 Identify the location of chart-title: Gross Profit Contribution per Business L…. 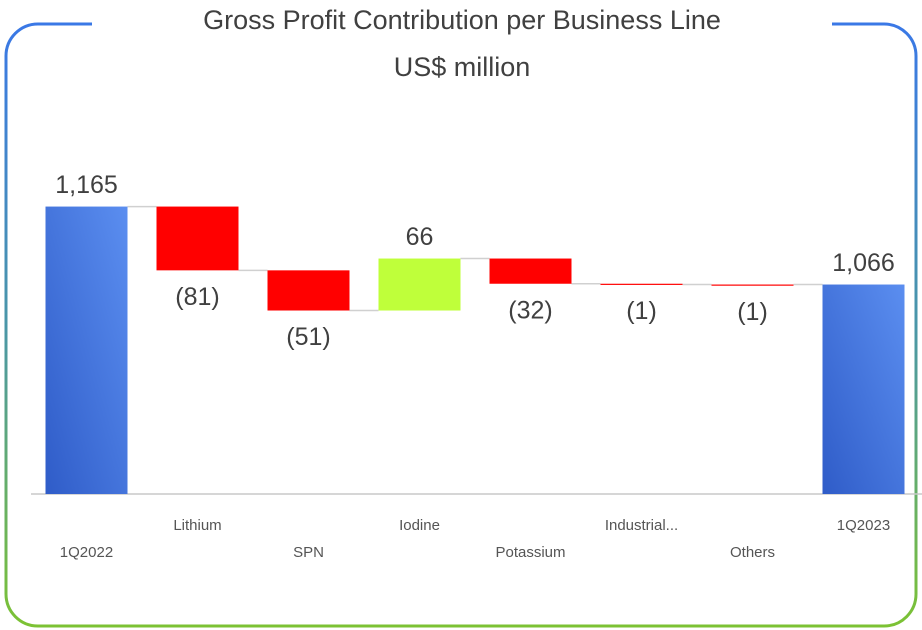
(462, 20).